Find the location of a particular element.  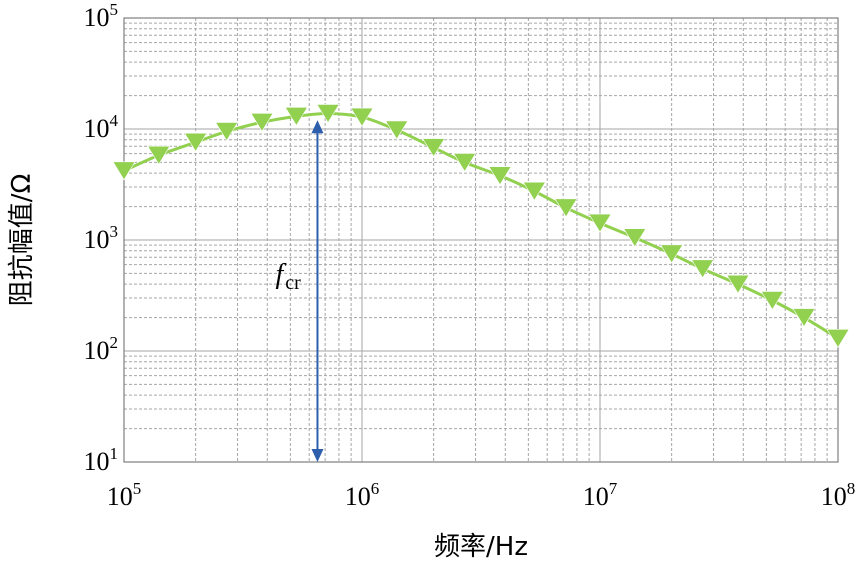

x-tick-label: 10⁶ is located at coordinates (362, 495).